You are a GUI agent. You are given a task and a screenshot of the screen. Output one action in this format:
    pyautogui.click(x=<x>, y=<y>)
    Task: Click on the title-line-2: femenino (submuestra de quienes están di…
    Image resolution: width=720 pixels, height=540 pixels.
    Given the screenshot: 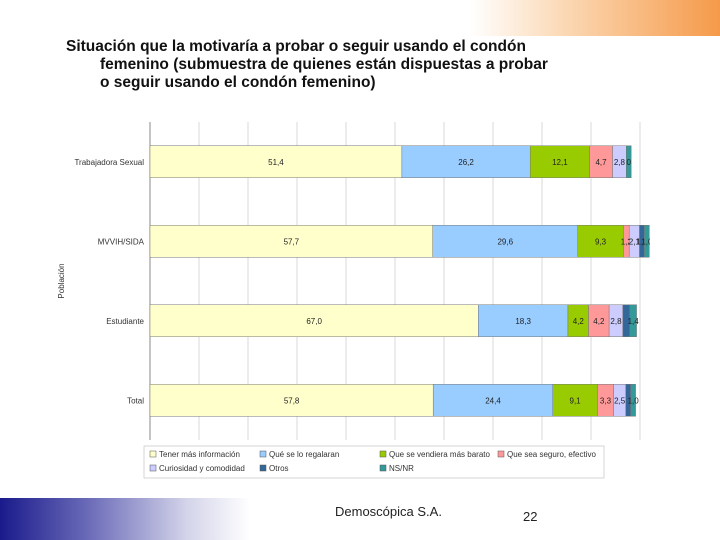 What is the action you would take?
    pyautogui.click(x=324, y=64)
    